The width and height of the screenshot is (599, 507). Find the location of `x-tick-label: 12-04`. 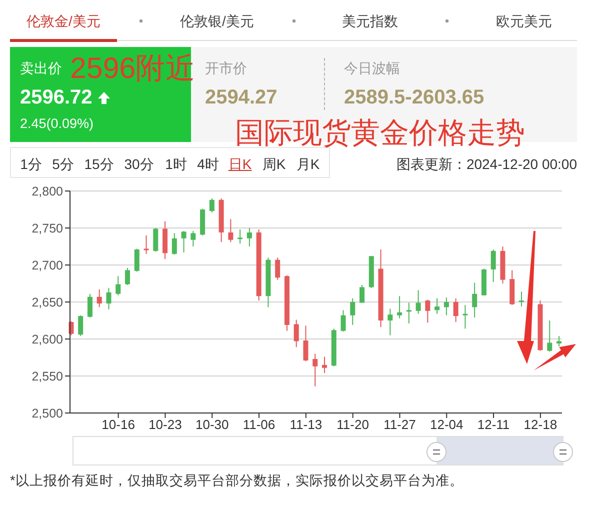

x-tick-label: 12-04 is located at coordinates (447, 424).